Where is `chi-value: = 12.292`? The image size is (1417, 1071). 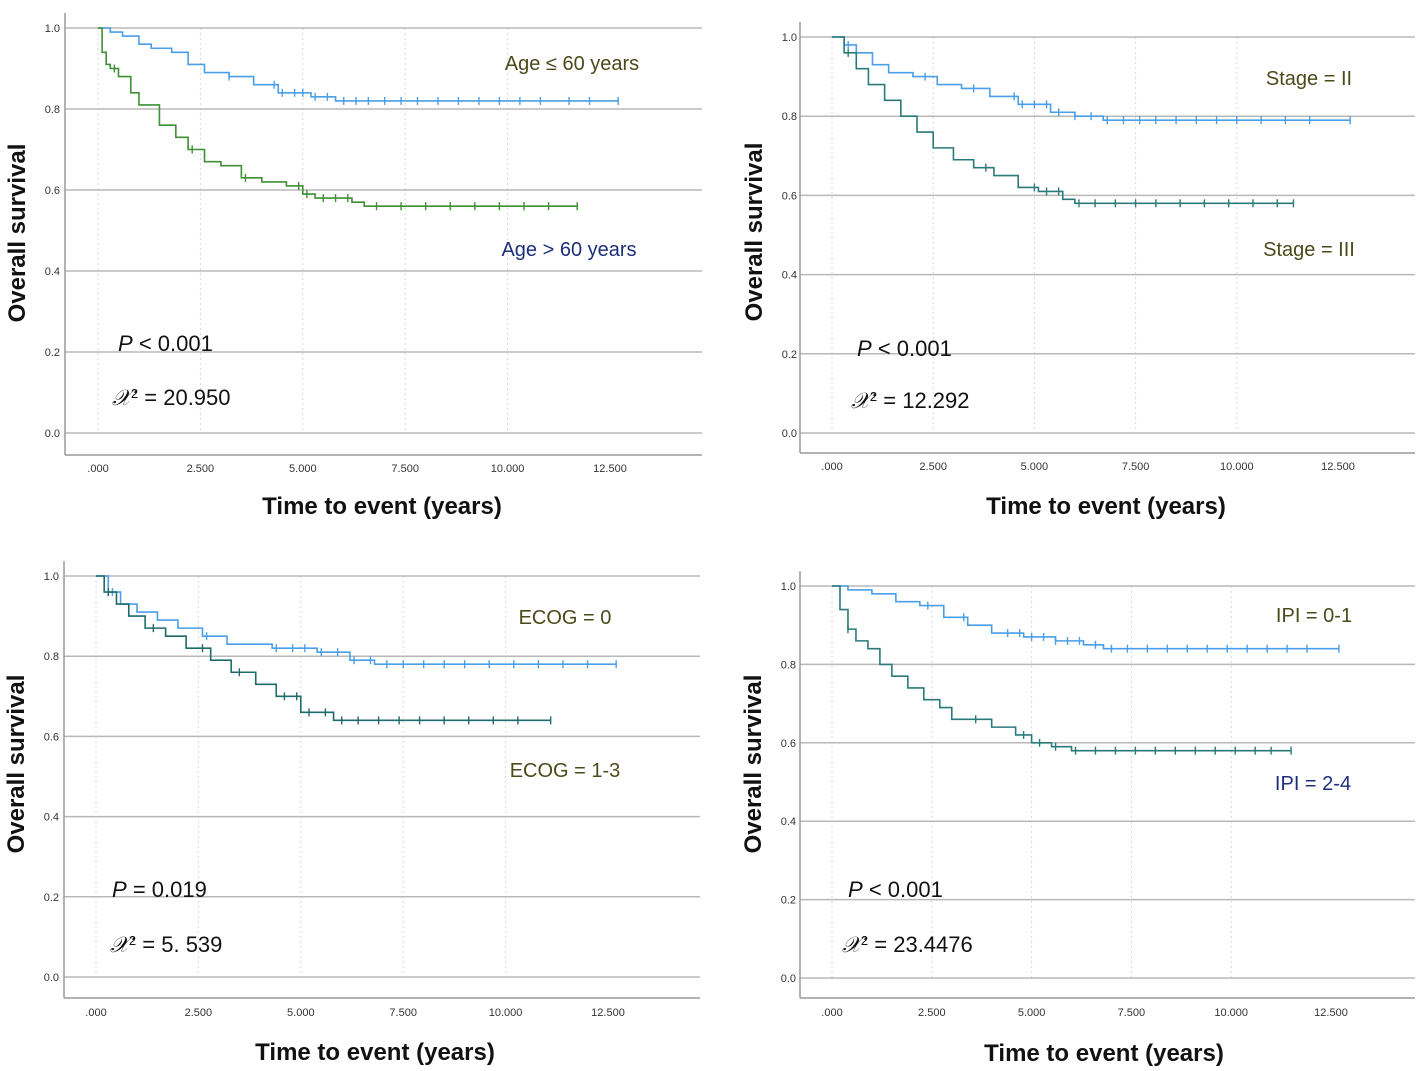 chi-value: = 12.292 is located at coordinates (923, 400).